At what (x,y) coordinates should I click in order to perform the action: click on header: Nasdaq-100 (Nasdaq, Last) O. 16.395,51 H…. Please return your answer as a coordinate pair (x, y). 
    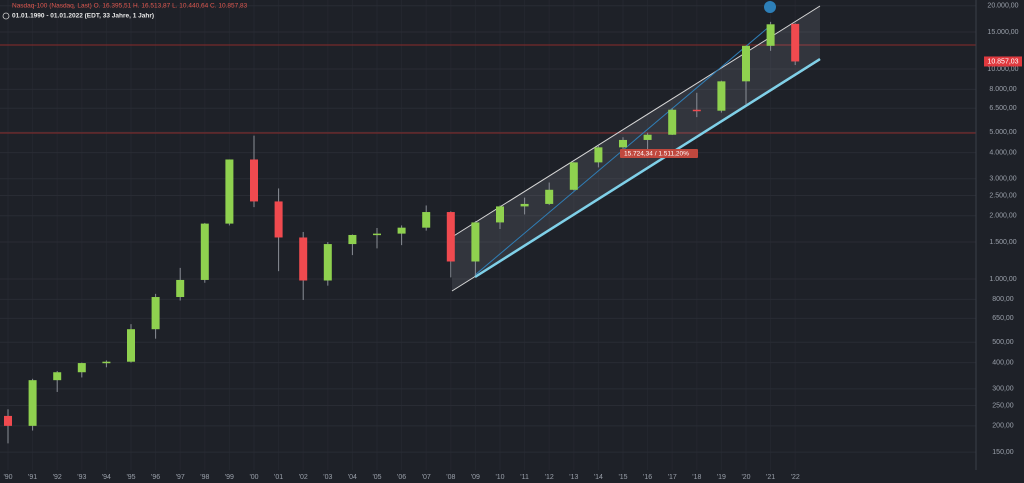
    Looking at the image, I should click on (130, 6).